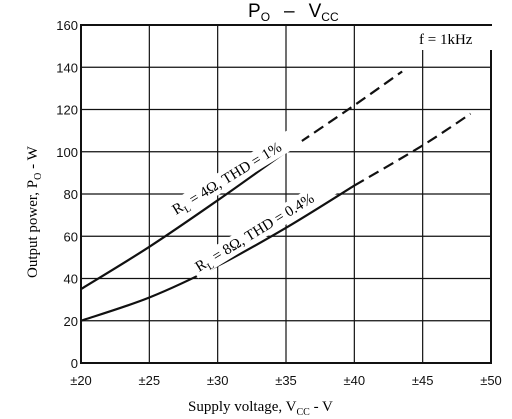  What do you see at coordinates (67, 25) in the screenshot?
I see `y-tick-label: 160` at bounding box center [67, 25].